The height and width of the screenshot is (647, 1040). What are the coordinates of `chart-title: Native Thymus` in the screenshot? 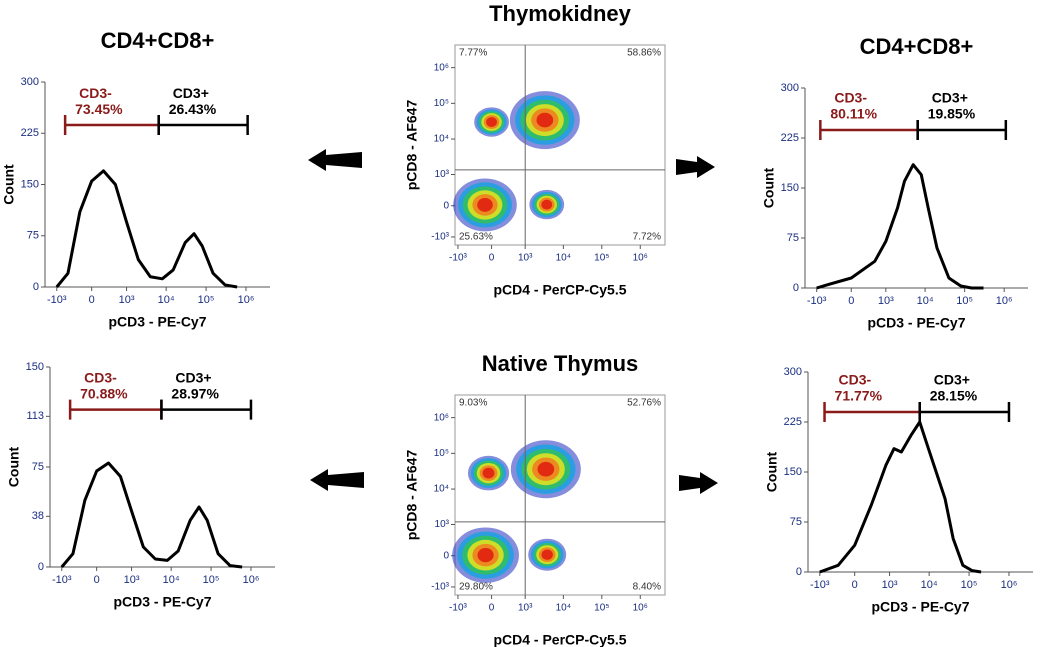 It's located at (560, 363).